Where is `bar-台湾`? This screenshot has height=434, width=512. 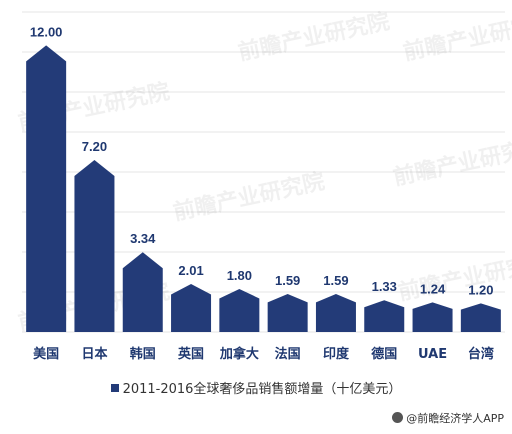
bar-台湾 is located at coordinates (480, 317).